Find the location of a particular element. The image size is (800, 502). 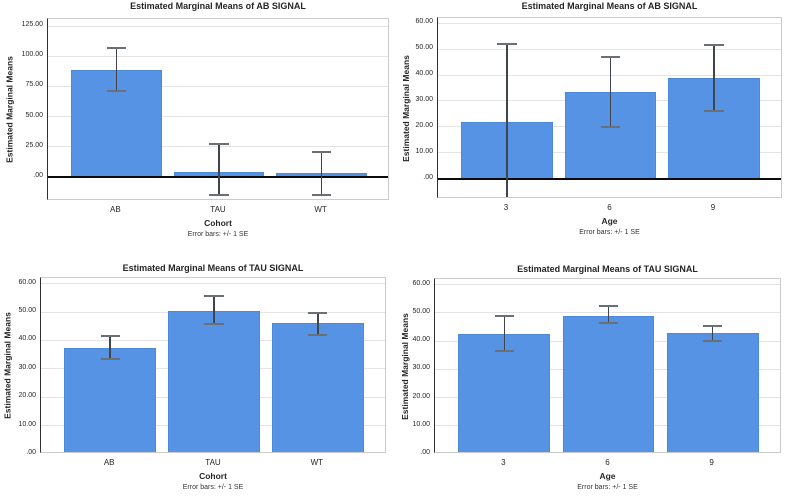

bar-TAU is located at coordinates (214, 381).